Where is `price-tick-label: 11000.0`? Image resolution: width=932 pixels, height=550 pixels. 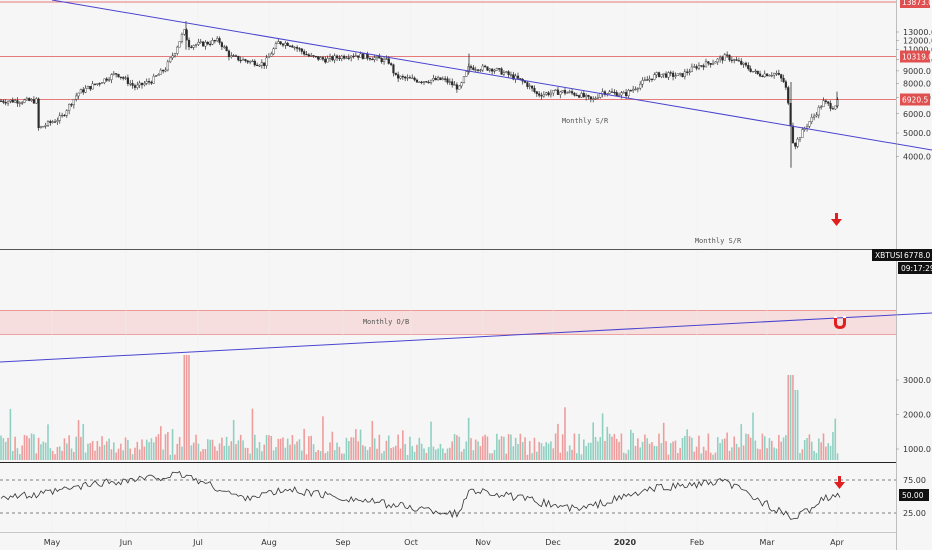
price-tick-label: 11000.0 is located at coordinates (917, 50).